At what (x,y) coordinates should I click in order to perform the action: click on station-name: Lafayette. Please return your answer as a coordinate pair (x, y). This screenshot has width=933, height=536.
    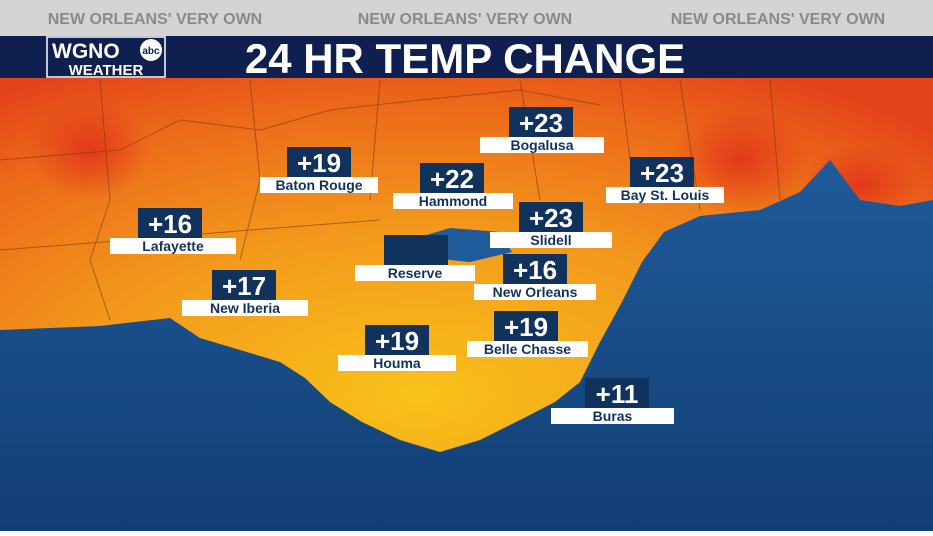
    Looking at the image, I should click on (173, 246).